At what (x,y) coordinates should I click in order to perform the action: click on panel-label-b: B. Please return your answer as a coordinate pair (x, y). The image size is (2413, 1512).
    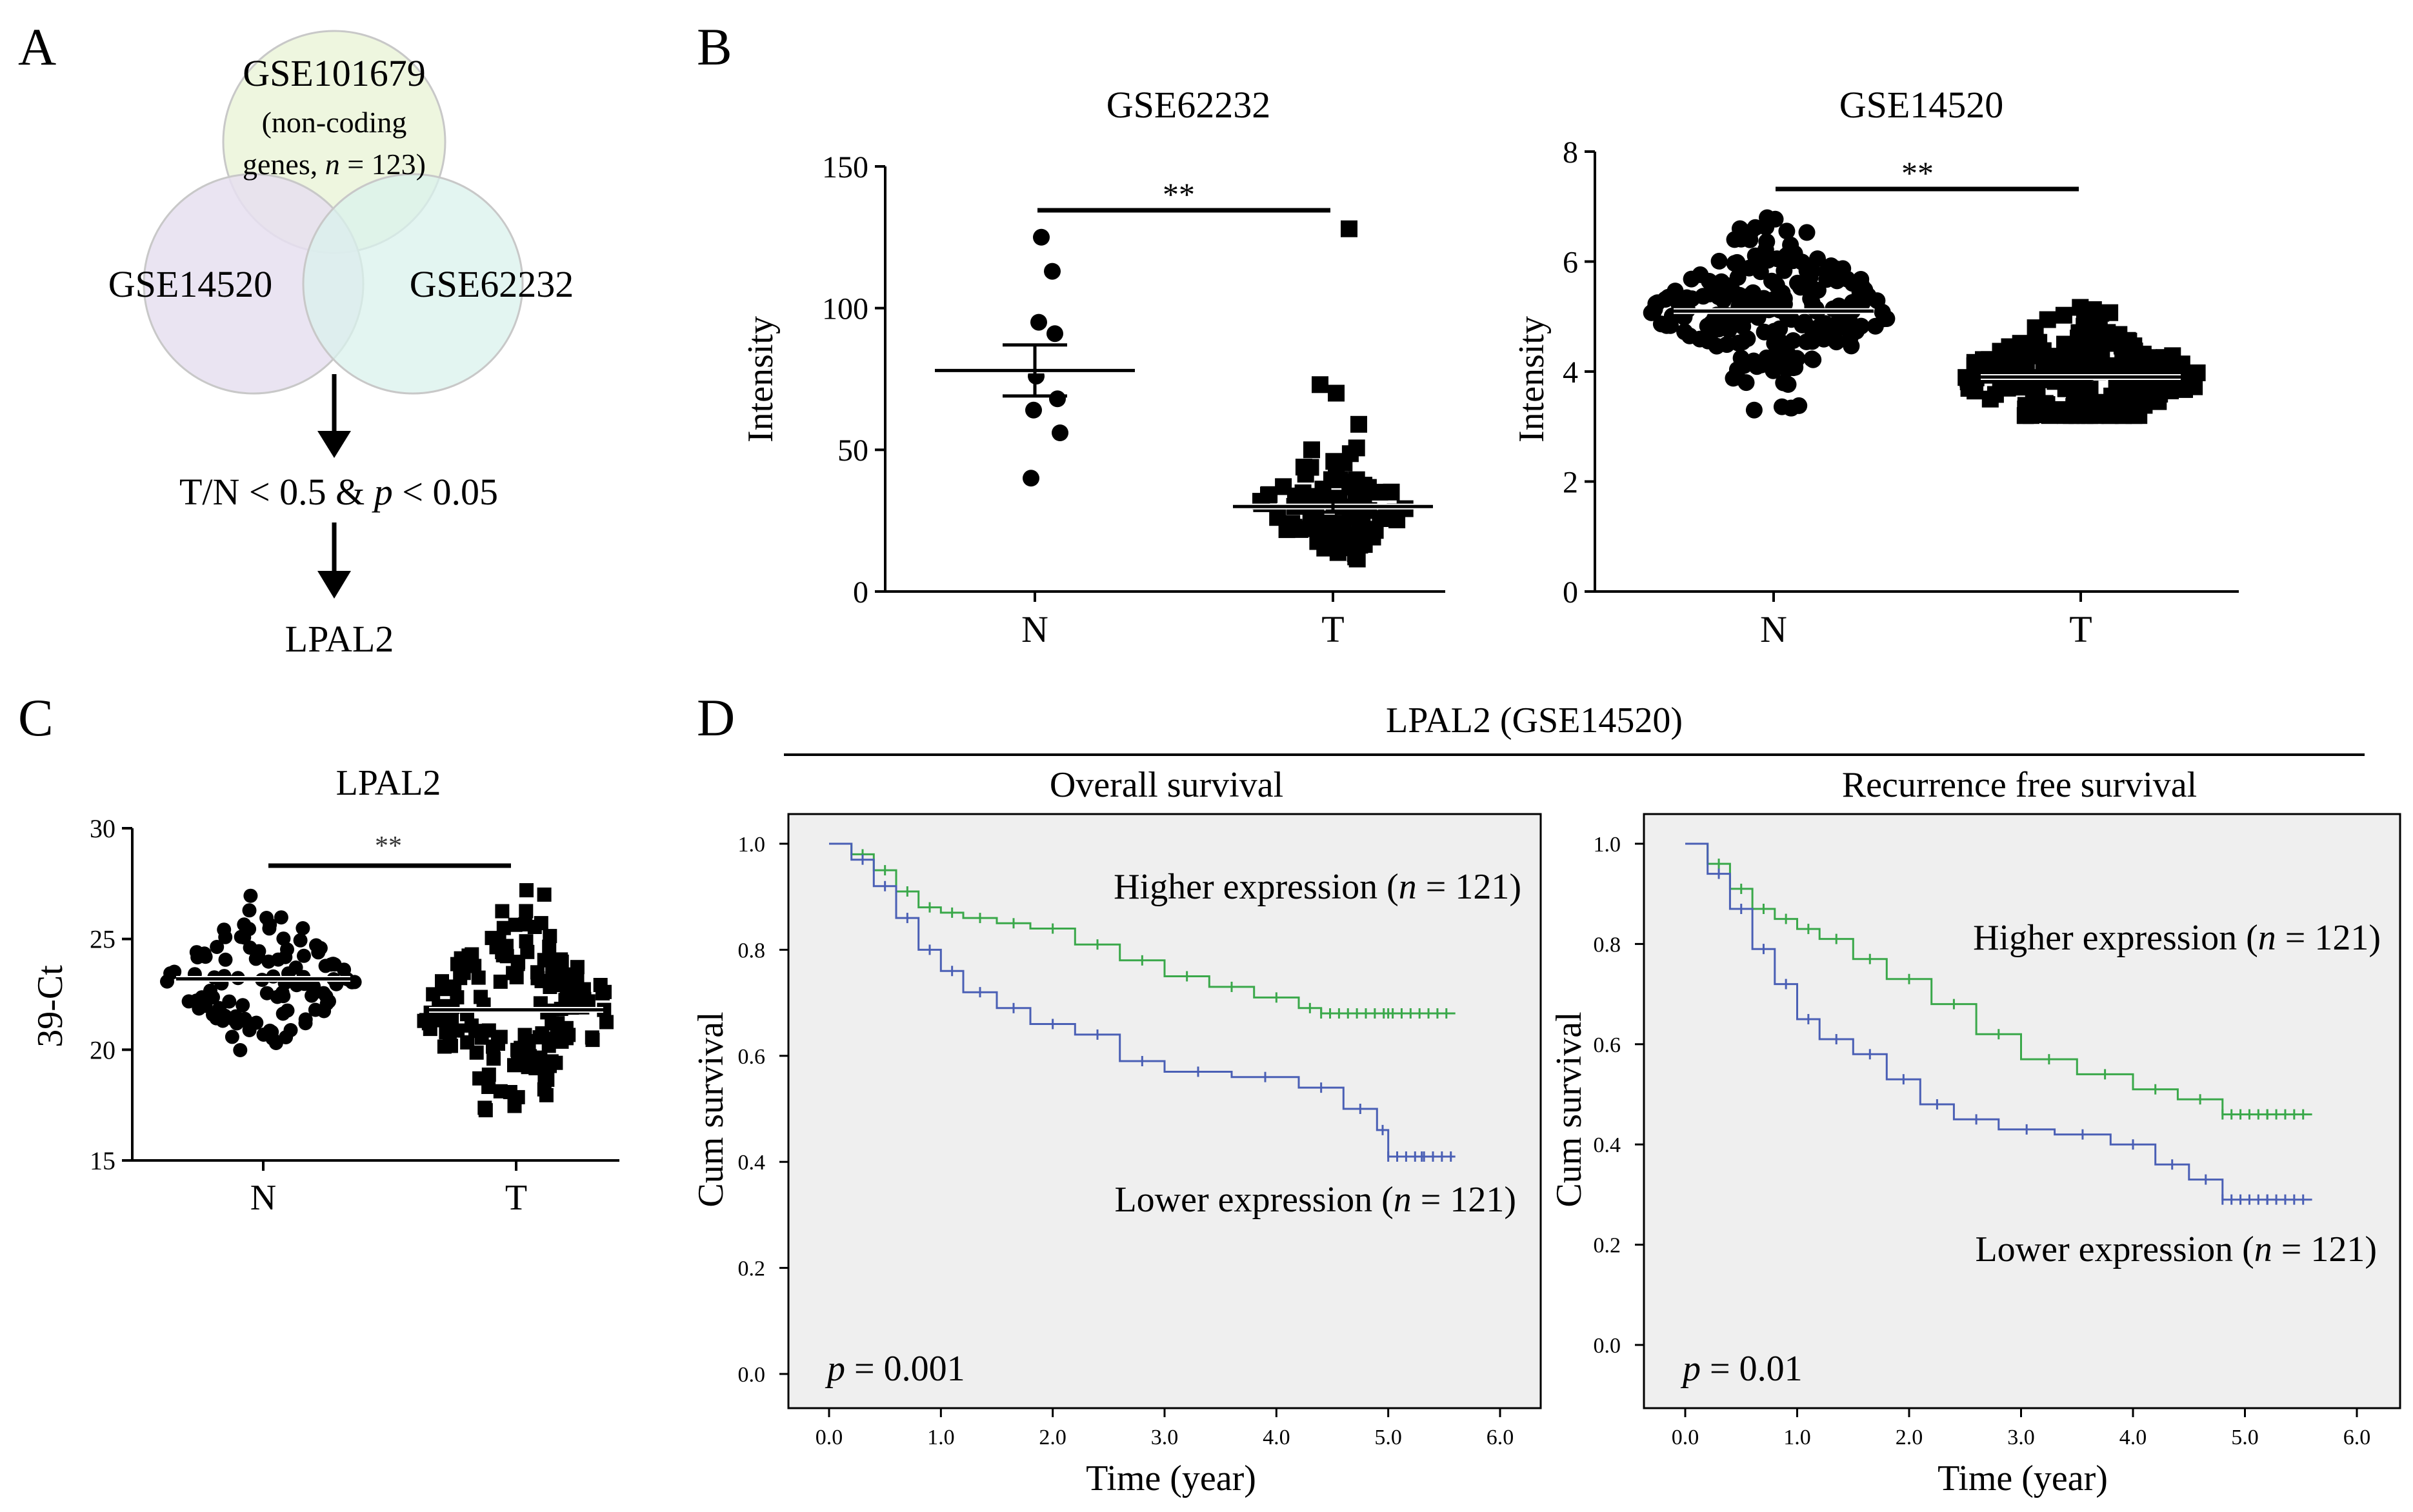
    Looking at the image, I should click on (714, 46).